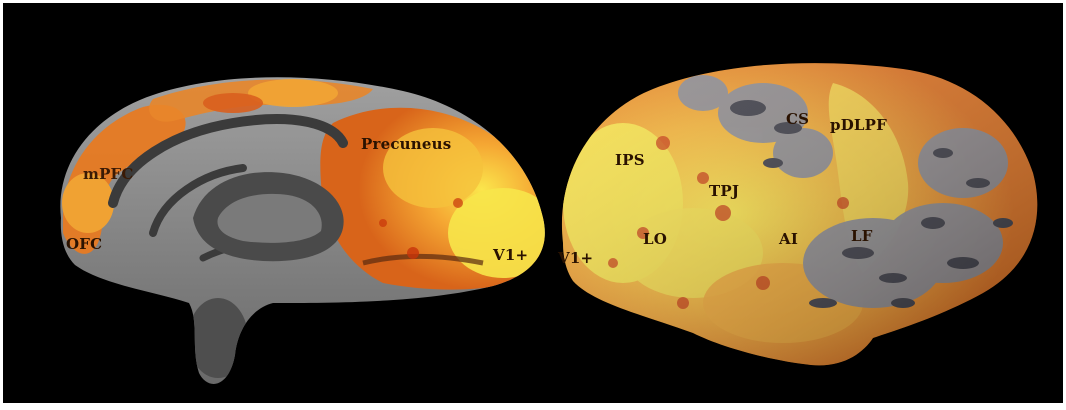 Image resolution: width=1066 pixels, height=410 pixels. Describe the element at coordinates (798, 119) in the screenshot. I see `label-cs: CS` at that location.